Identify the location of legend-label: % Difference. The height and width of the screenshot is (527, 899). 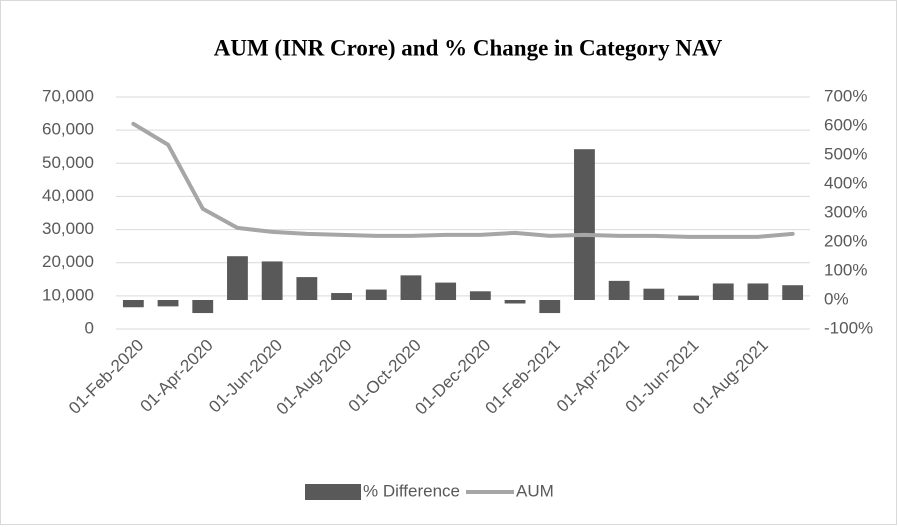
(411, 490).